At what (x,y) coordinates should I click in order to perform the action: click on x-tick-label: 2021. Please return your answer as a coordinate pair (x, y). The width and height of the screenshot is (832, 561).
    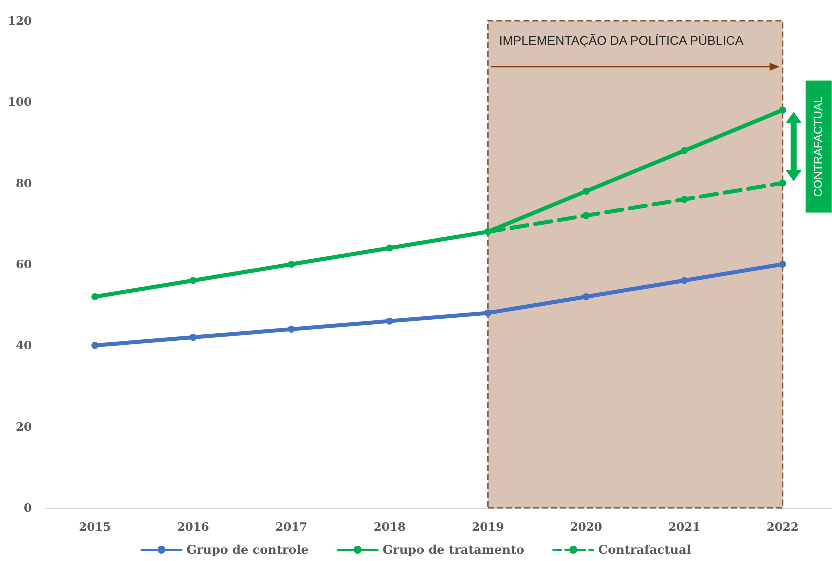
    Looking at the image, I should click on (684, 527).